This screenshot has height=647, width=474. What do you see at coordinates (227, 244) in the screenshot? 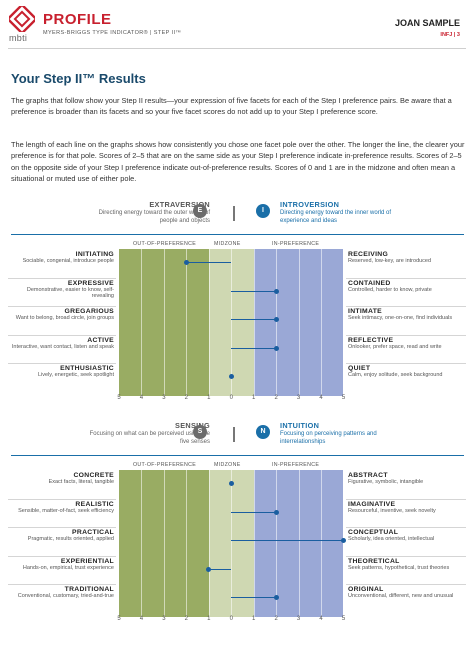
I see `zone-label-midzone: MIDZONE` at bounding box center [227, 244].